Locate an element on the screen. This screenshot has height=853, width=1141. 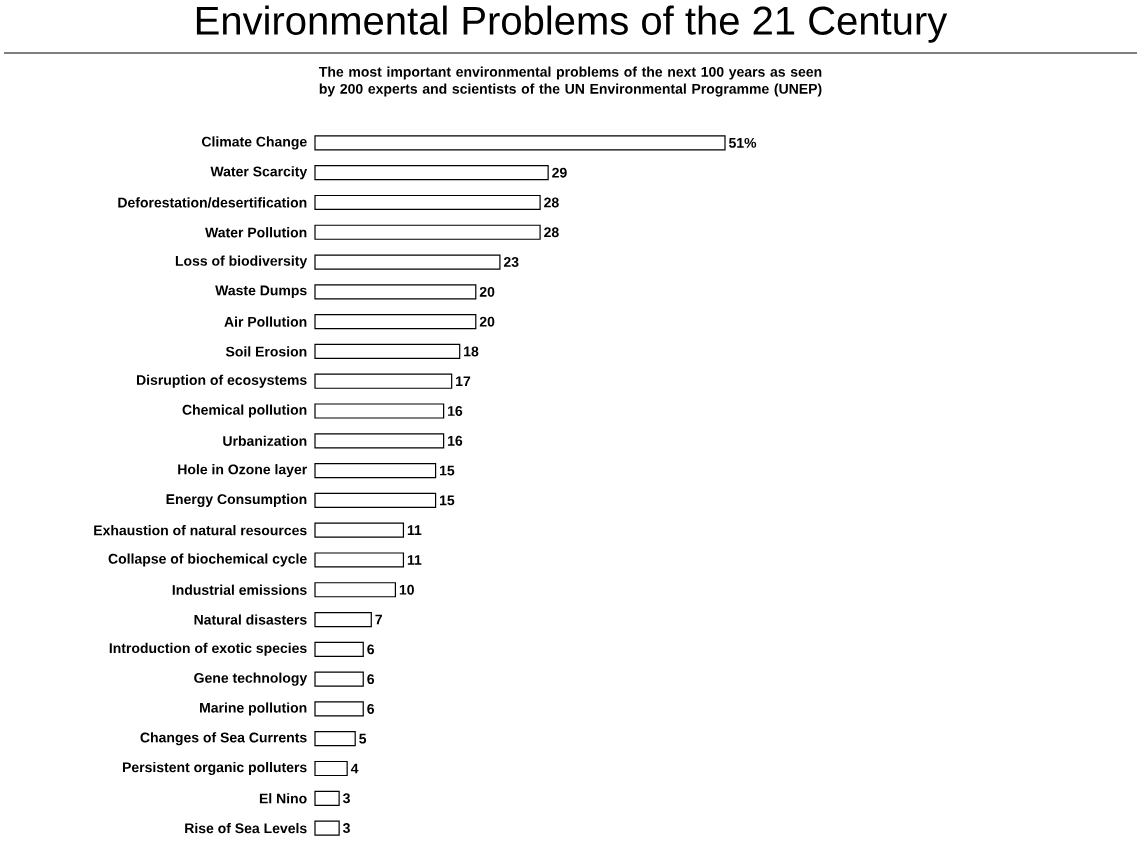
data-label: 17 is located at coordinates (463, 381).